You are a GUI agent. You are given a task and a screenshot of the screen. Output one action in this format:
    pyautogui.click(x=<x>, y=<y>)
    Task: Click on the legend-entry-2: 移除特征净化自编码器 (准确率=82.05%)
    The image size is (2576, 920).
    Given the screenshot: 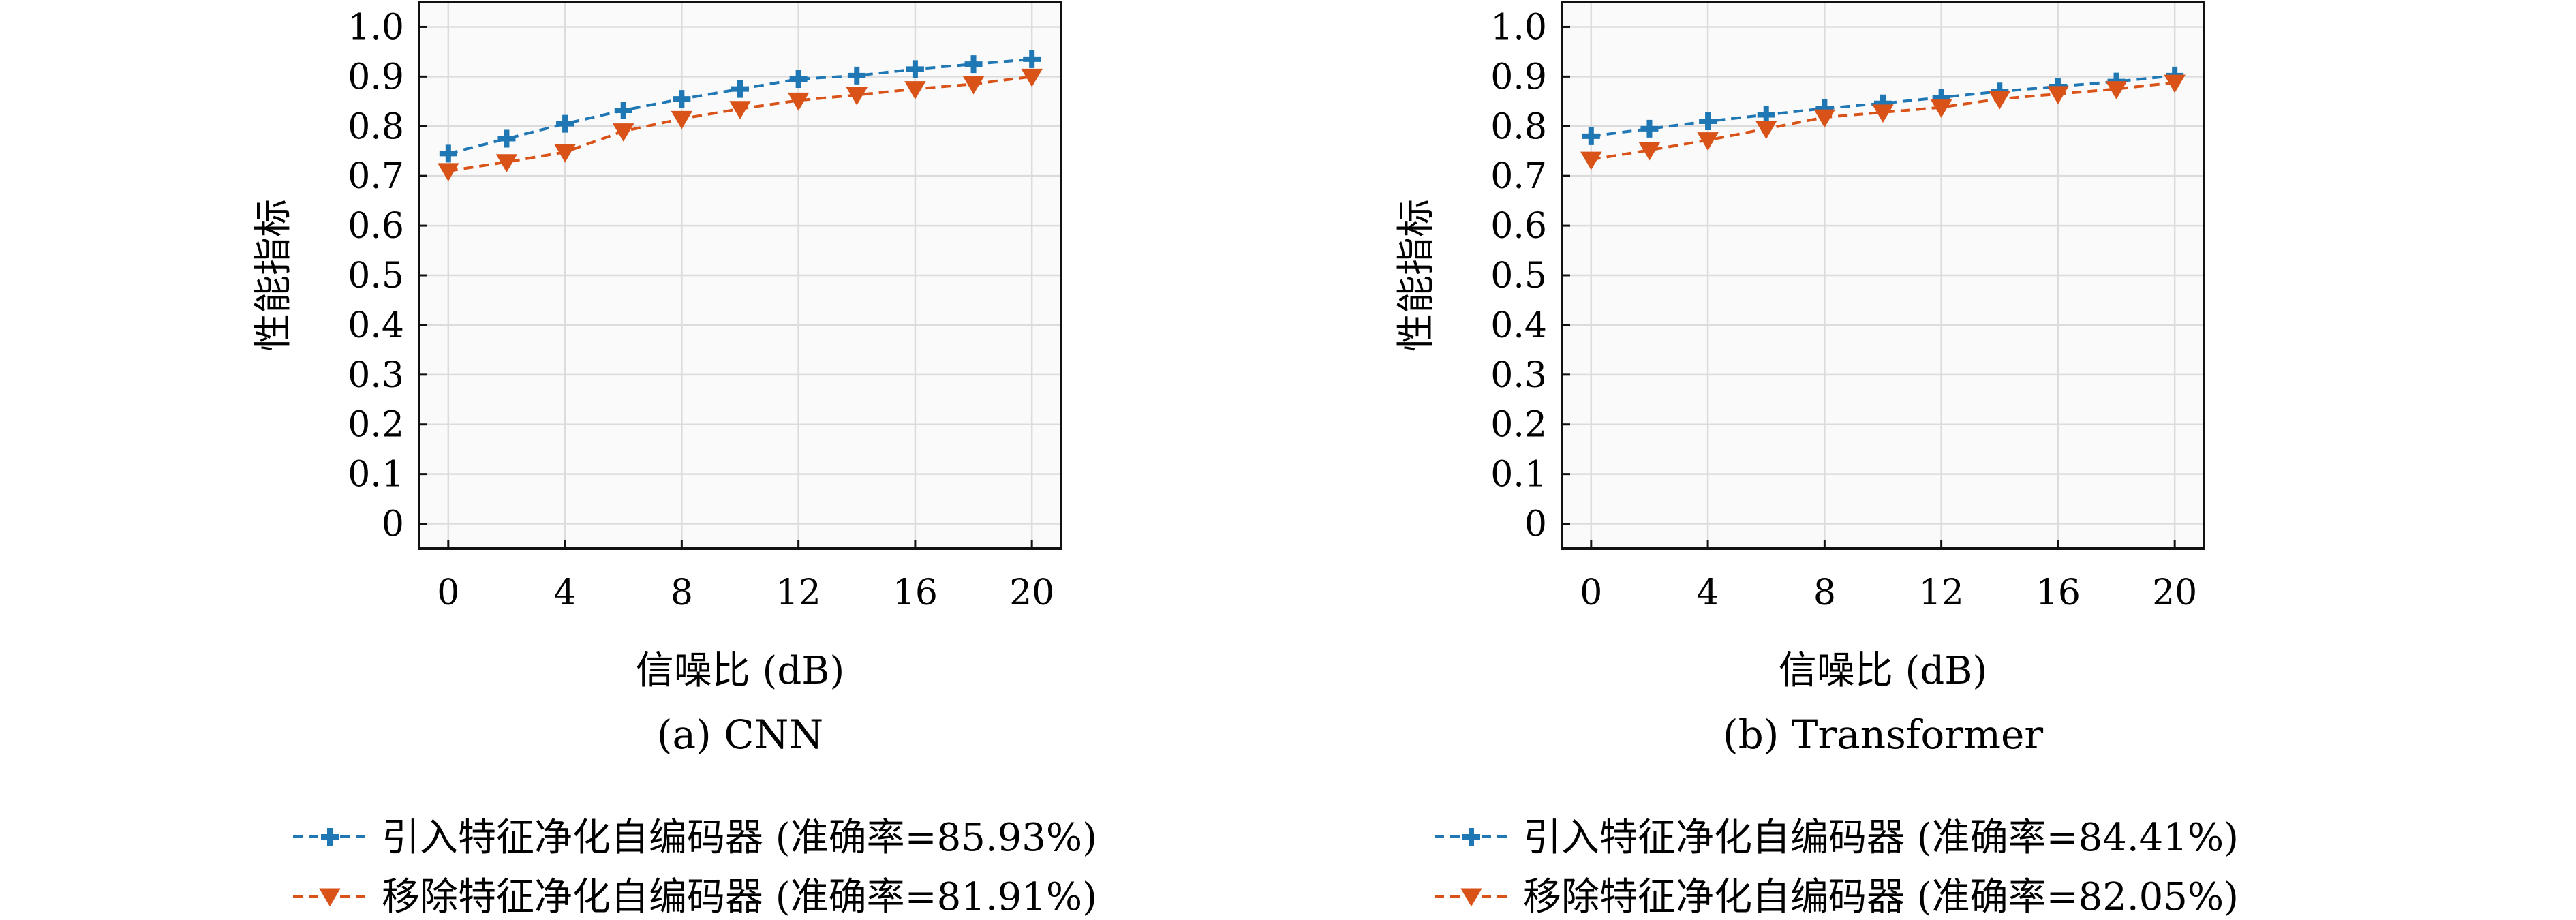 What is the action you would take?
    pyautogui.click(x=1837, y=897)
    